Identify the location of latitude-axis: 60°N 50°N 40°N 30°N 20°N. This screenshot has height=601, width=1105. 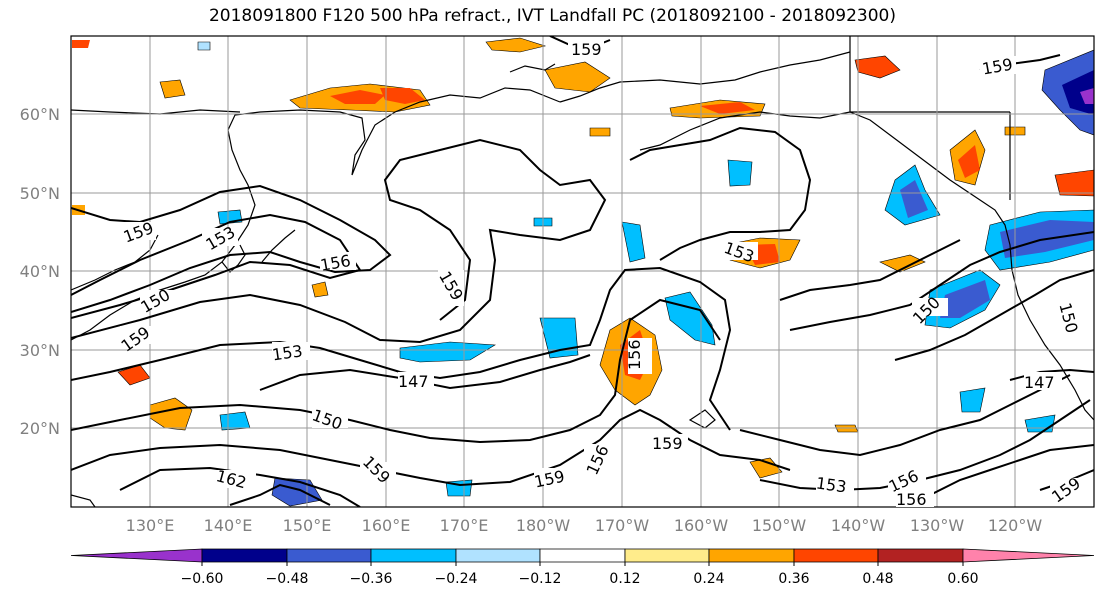
(40, 271).